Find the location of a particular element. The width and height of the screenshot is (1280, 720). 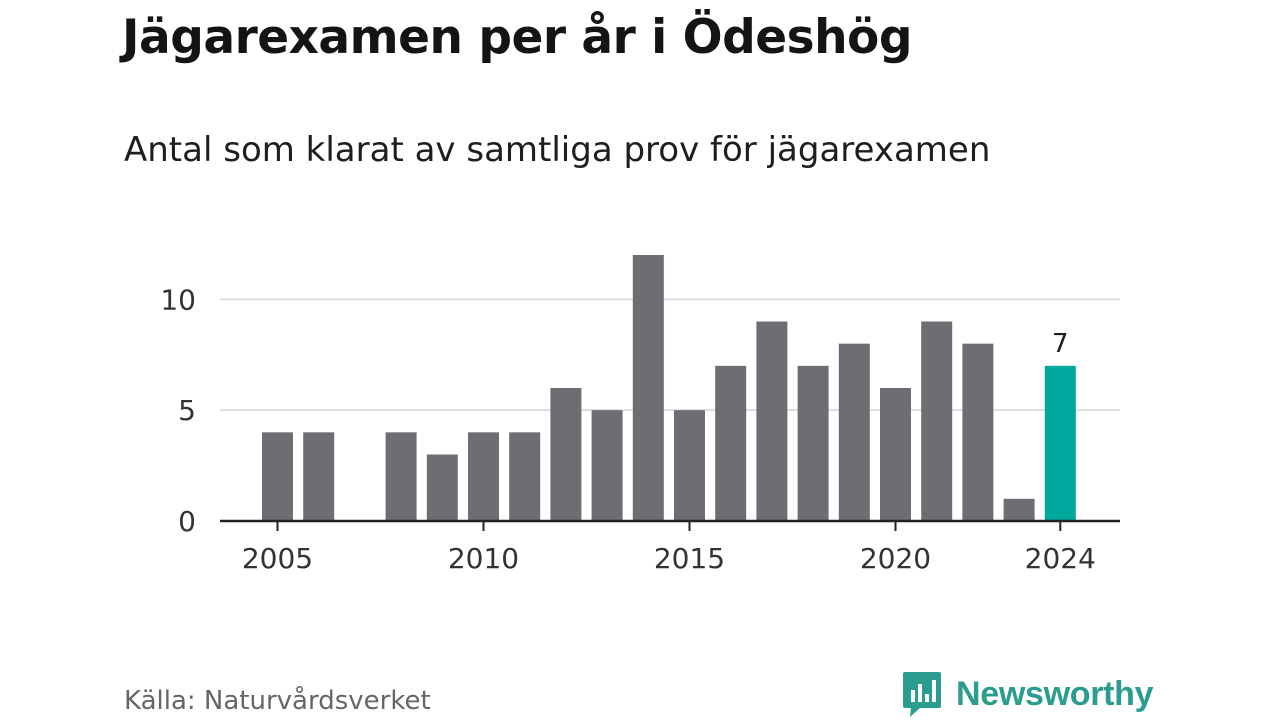

bar-2024 is located at coordinates (1060, 443).